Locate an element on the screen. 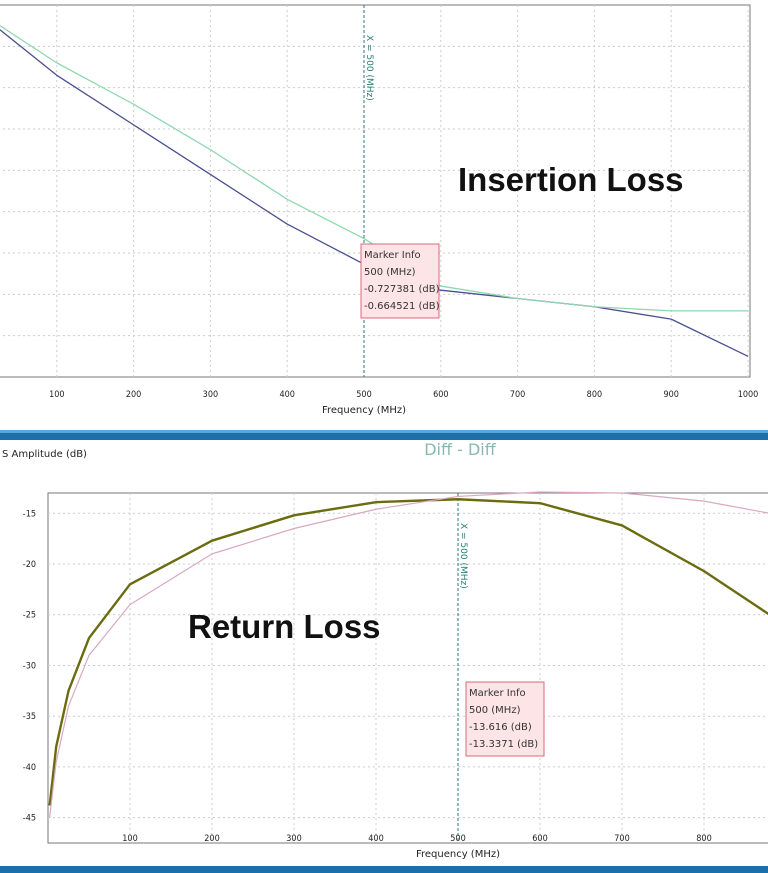  y-tick-label: -45 is located at coordinates (29, 819).